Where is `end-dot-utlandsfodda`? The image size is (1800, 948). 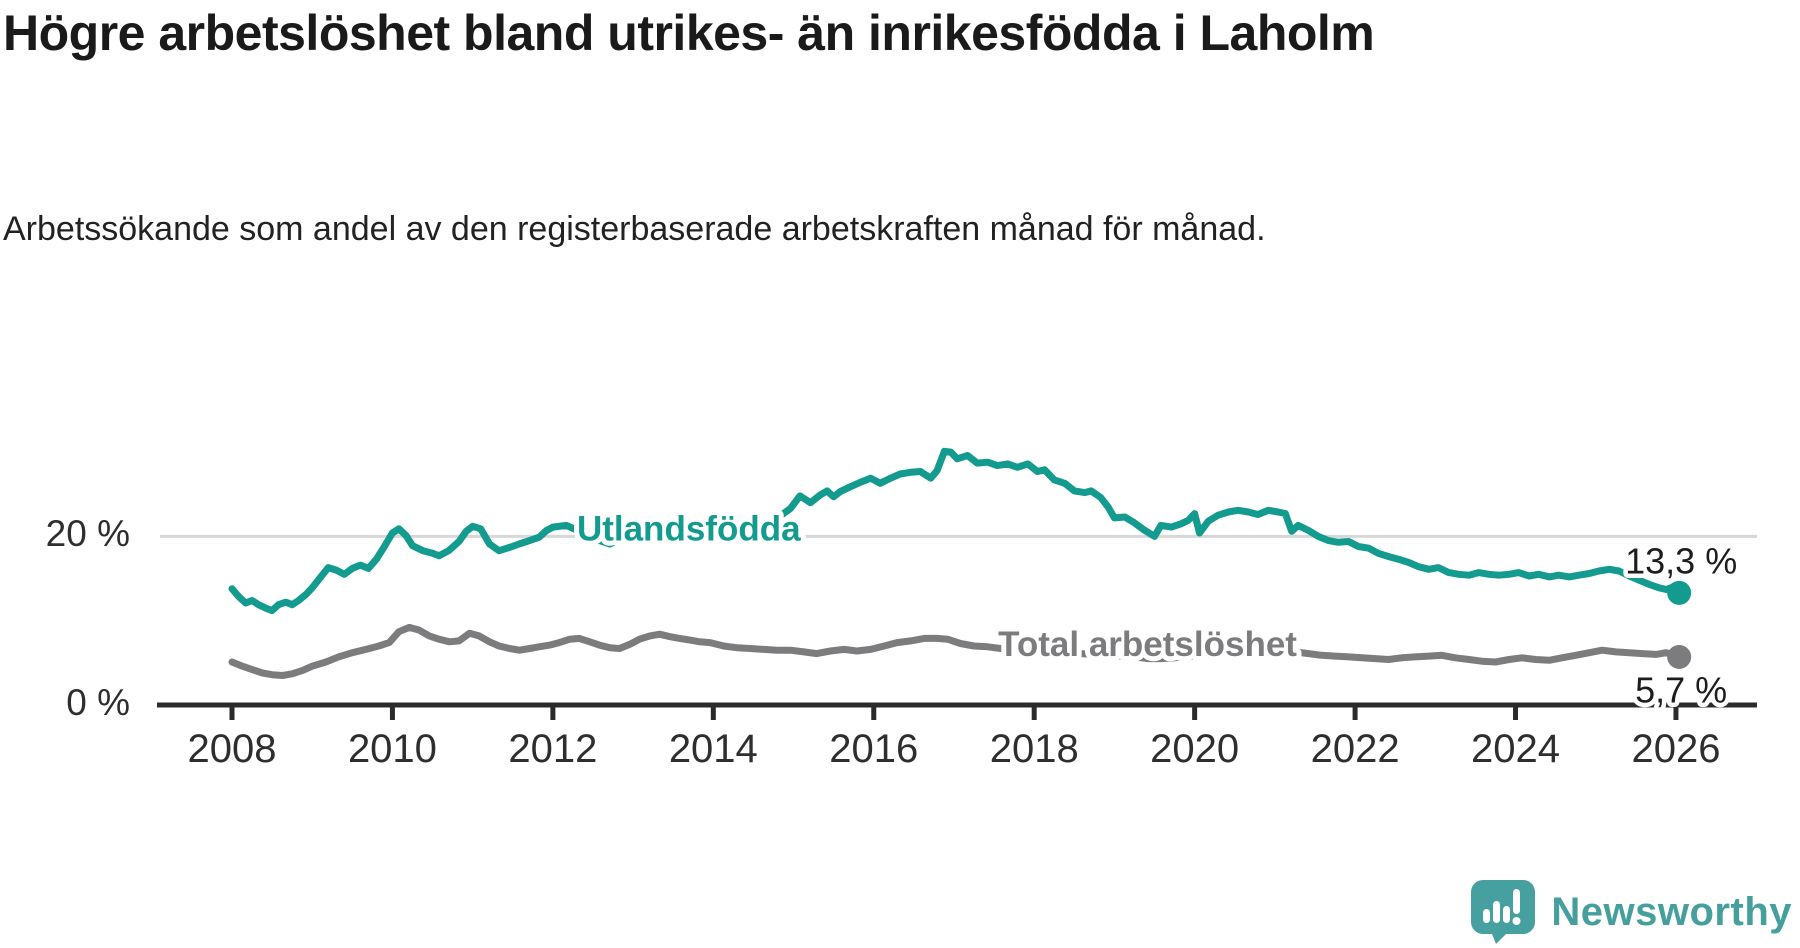 end-dot-utlandsfodda is located at coordinates (1679, 592).